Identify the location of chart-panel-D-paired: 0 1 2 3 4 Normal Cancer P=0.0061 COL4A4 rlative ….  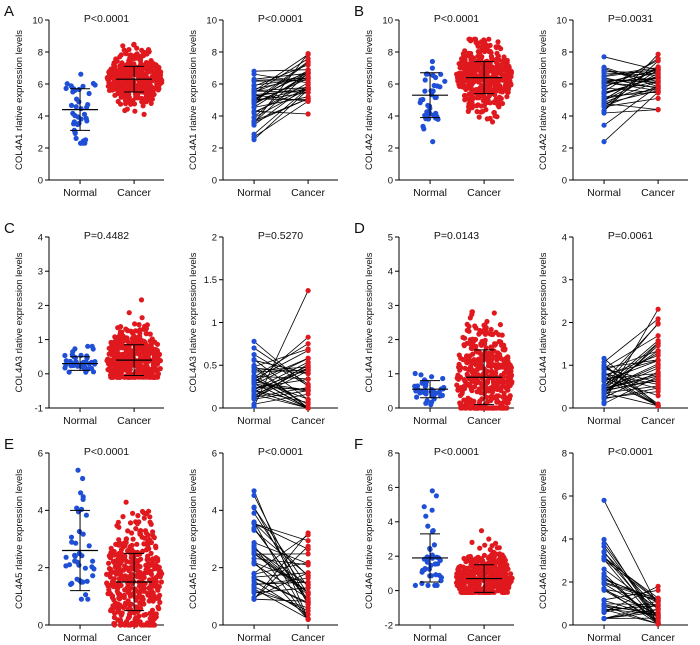
(613, 328).